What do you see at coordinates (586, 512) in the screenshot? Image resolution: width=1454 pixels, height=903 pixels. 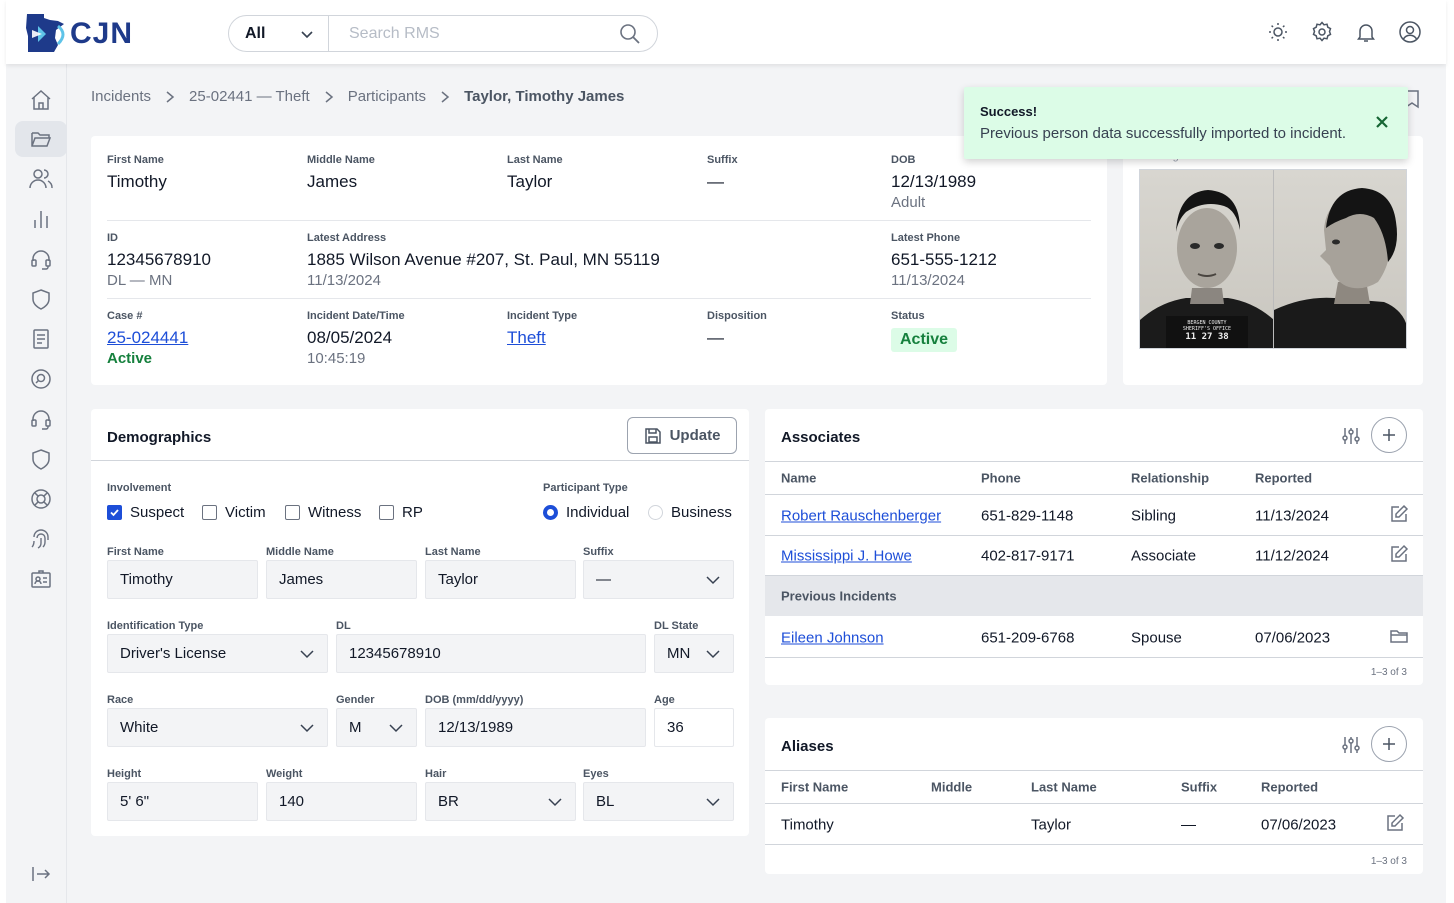 I see `participant-type-individual-radio: Individual` at bounding box center [586, 512].